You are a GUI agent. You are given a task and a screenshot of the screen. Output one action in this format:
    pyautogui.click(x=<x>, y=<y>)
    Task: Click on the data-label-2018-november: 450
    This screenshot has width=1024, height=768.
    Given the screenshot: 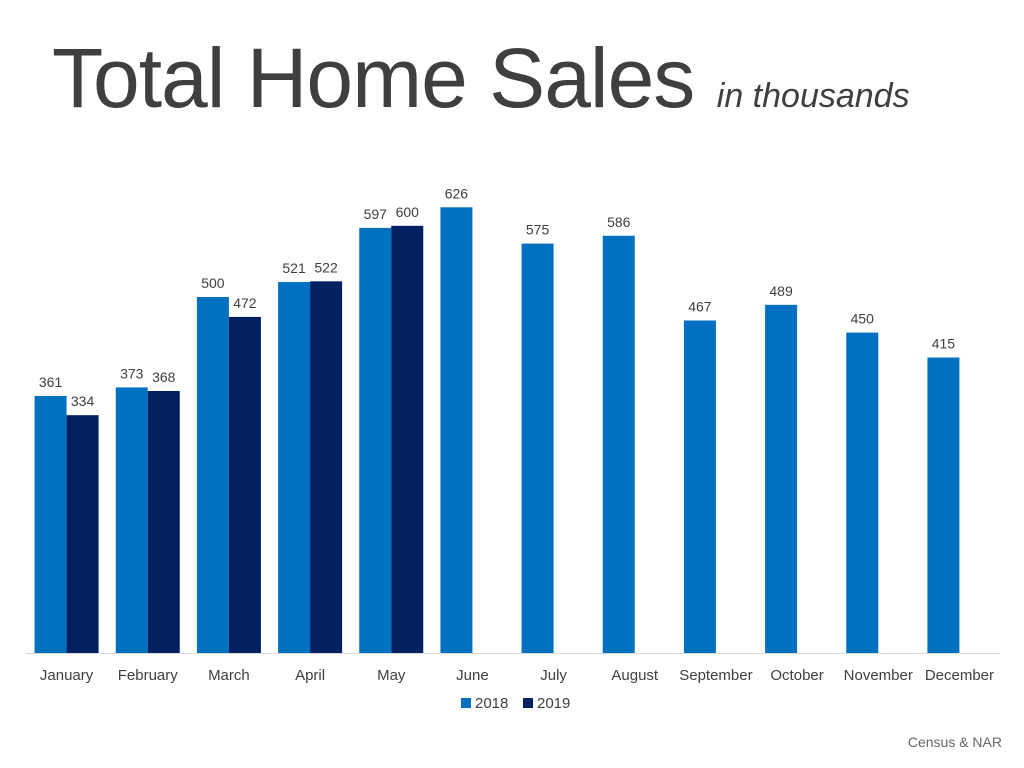 What is the action you would take?
    pyautogui.click(x=863, y=319)
    